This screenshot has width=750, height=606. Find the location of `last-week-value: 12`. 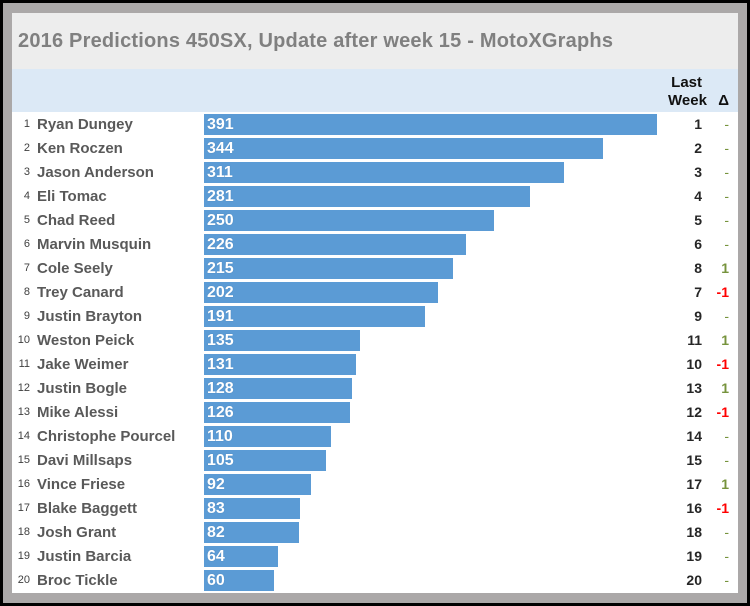

last-week-value: 12 is located at coordinates (694, 412).